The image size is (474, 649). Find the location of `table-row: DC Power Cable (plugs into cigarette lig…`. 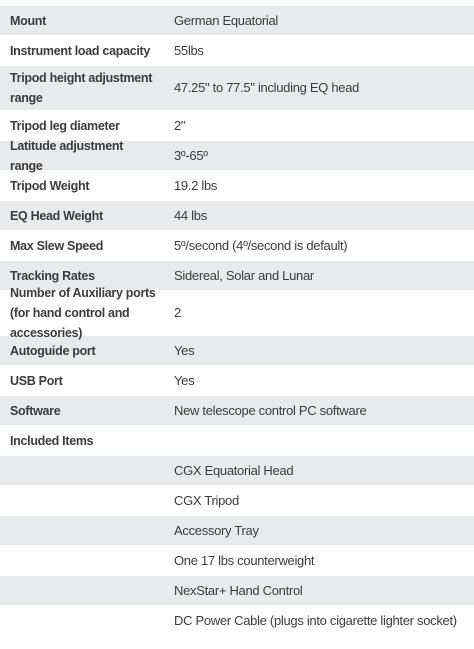

table-row: DC Power Cable (plugs into cigarette lig… is located at coordinates (237, 620).